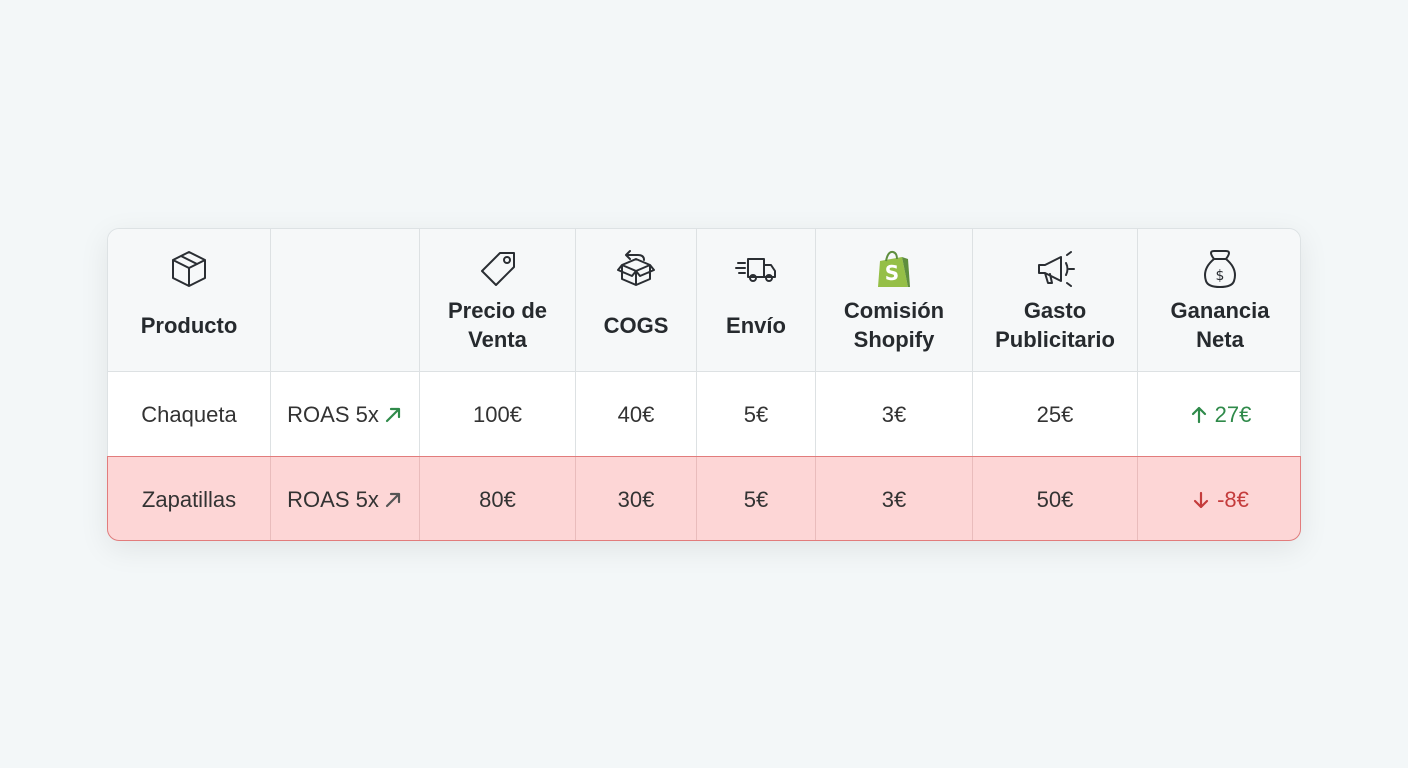 The height and width of the screenshot is (768, 1408). I want to click on table-cell: -8€, so click(1219, 498).